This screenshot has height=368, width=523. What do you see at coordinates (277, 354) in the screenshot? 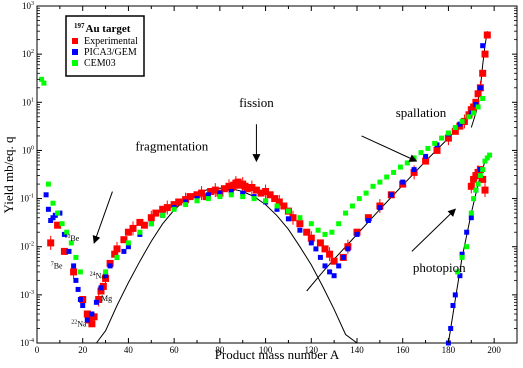
I see `x-axis-title: Product mass number A` at bounding box center [277, 354].